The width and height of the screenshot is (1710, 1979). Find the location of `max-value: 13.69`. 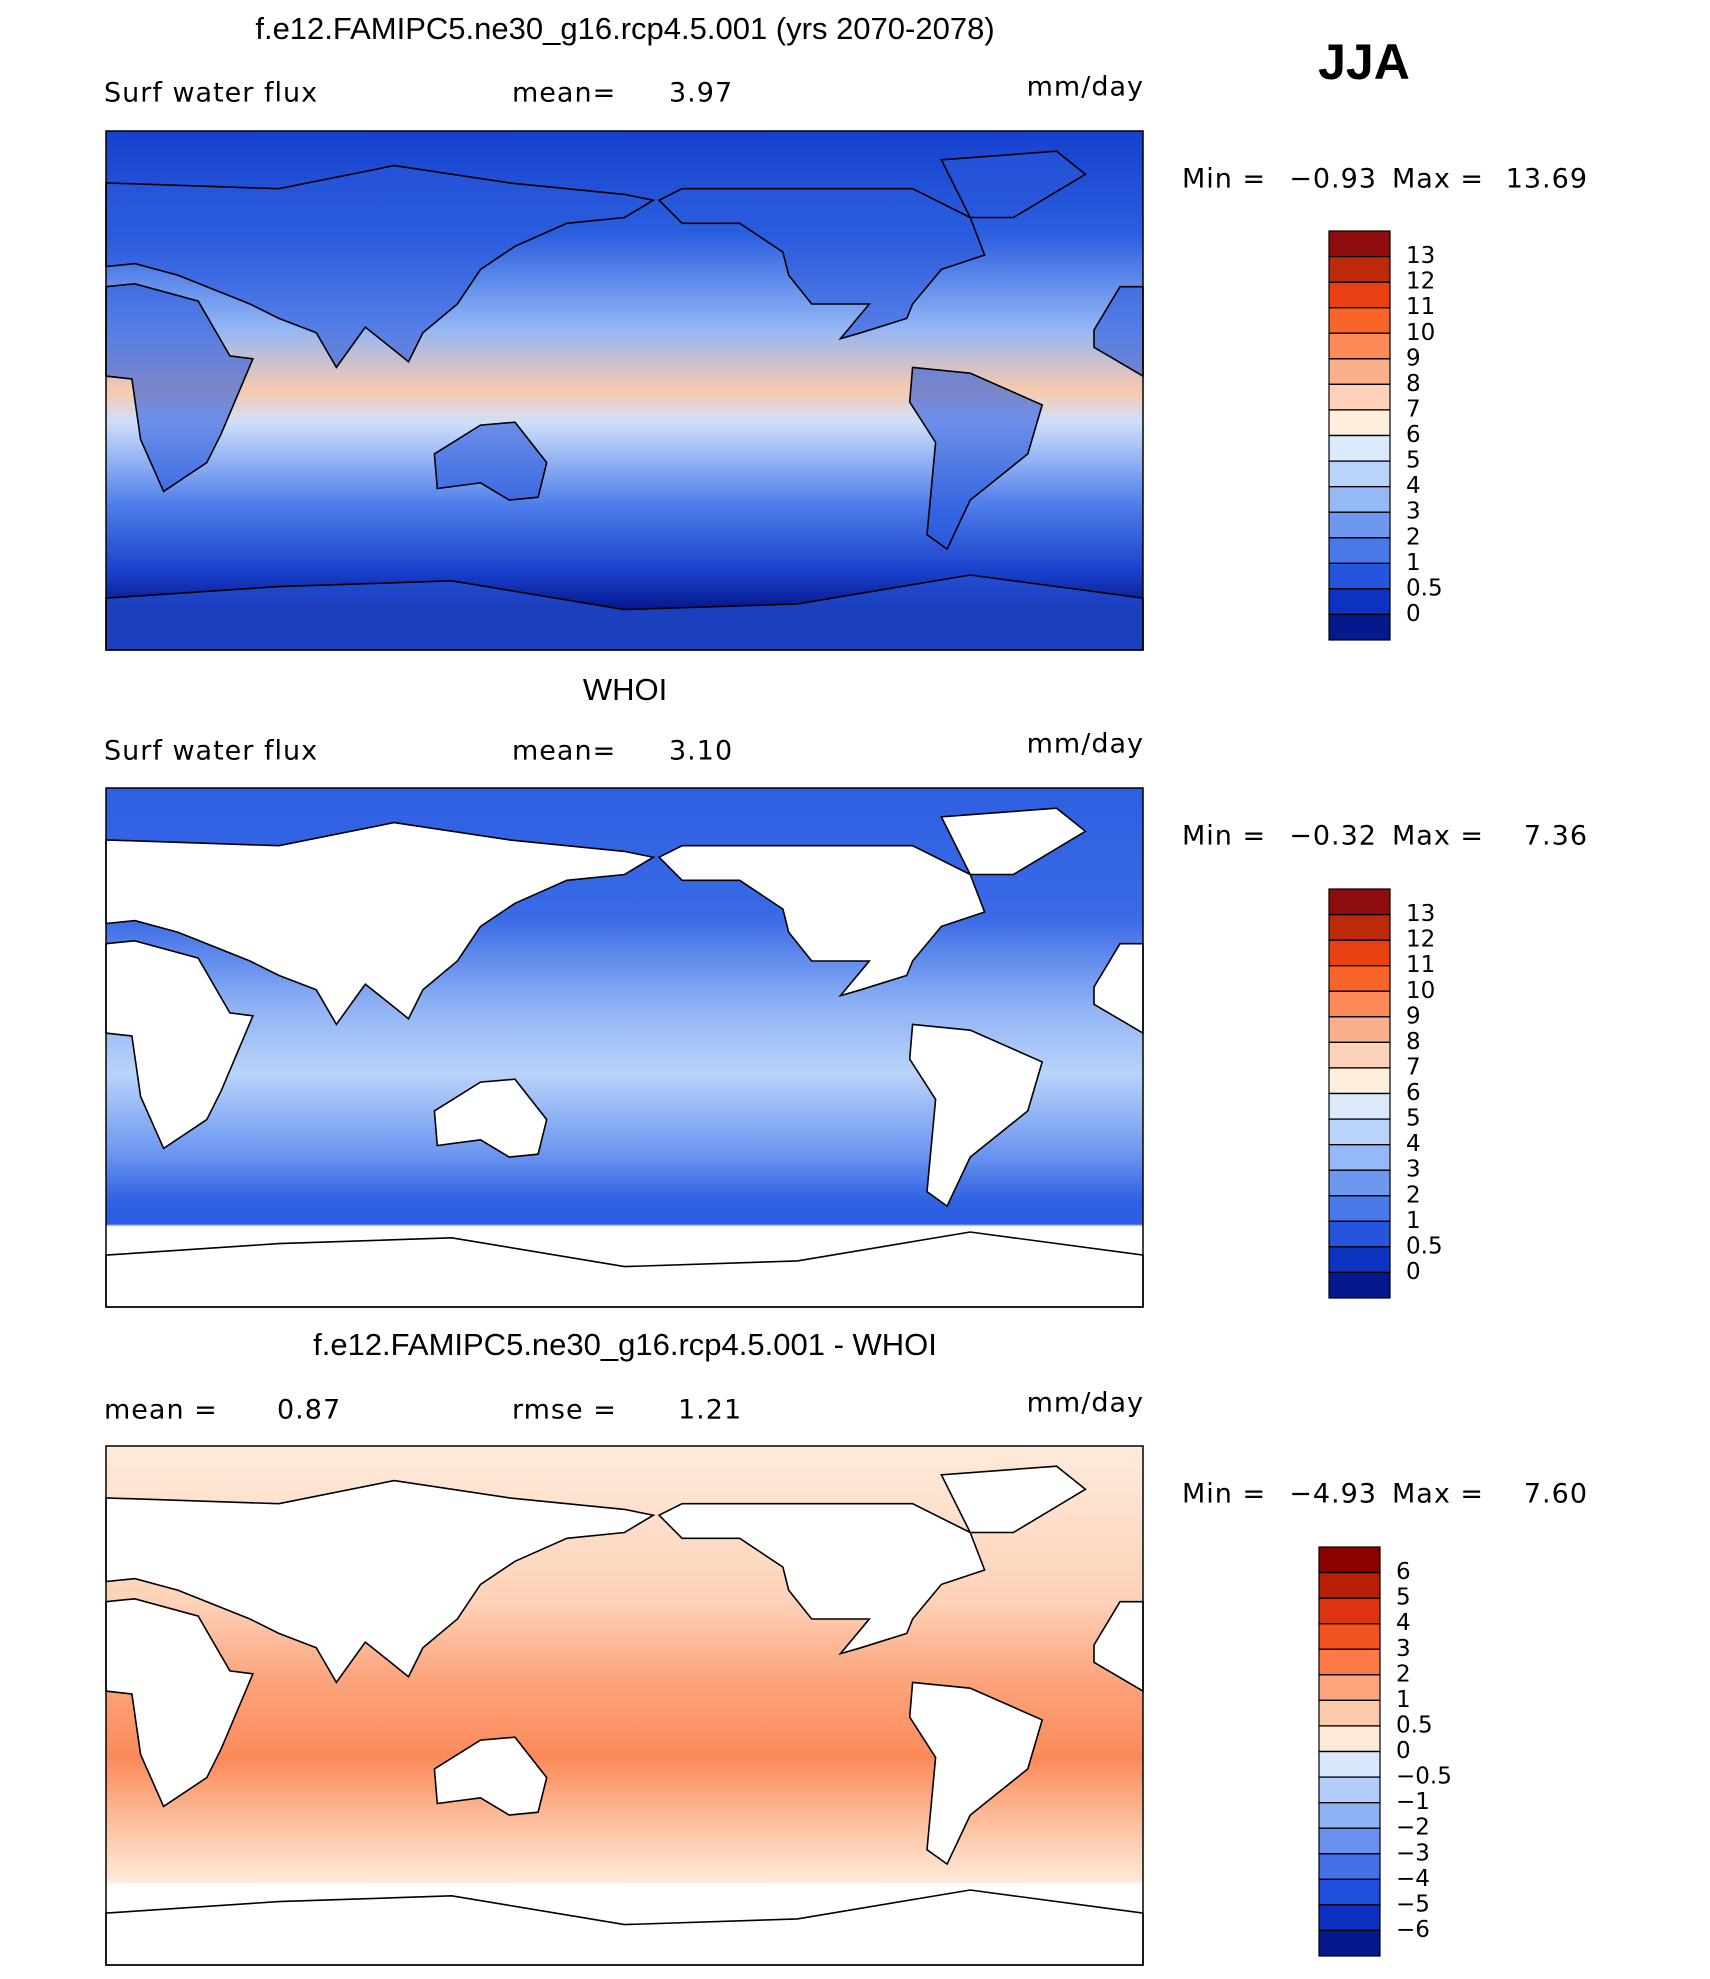

max-value: 13.69 is located at coordinates (1547, 179).